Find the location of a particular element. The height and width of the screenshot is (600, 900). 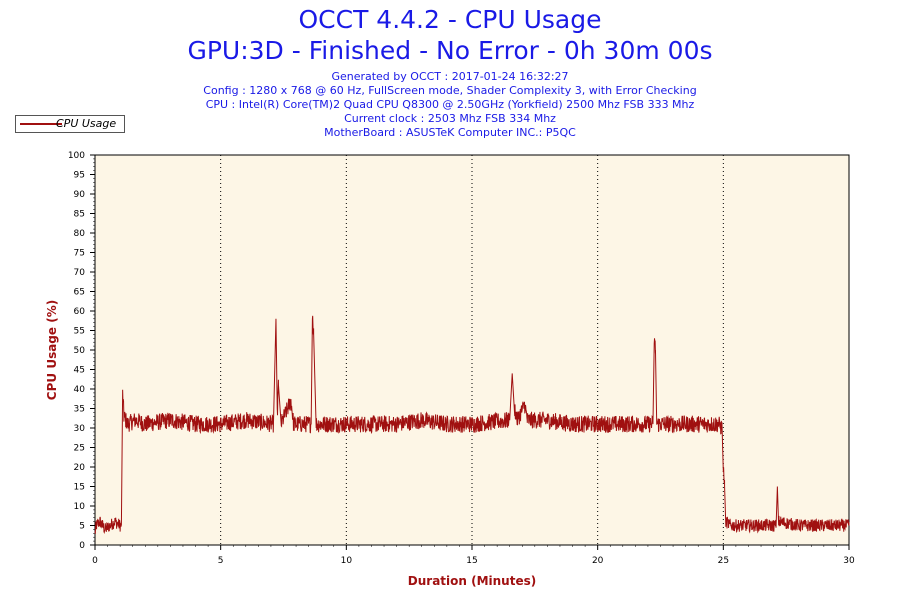

legend: CPU Usage is located at coordinates (70, 124).